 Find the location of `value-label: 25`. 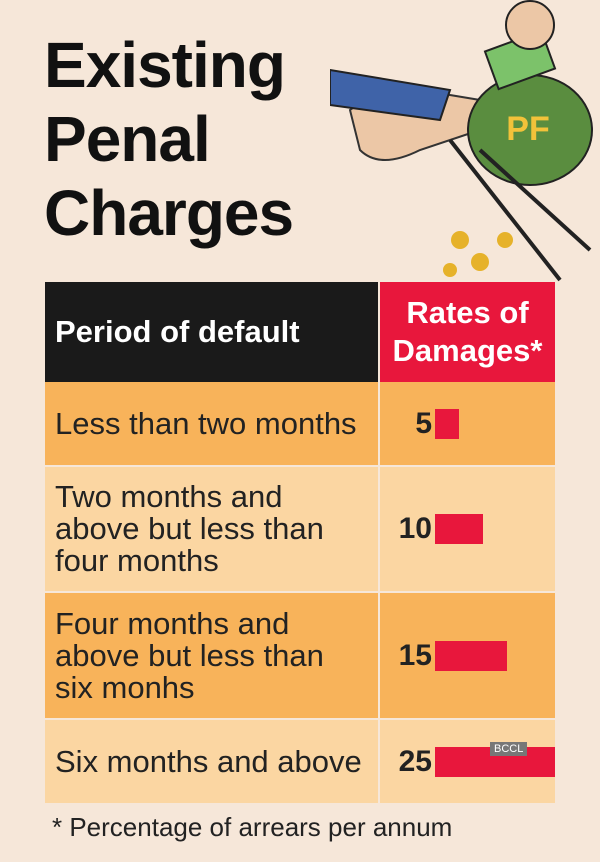

value-label: 25 is located at coordinates (415, 761).